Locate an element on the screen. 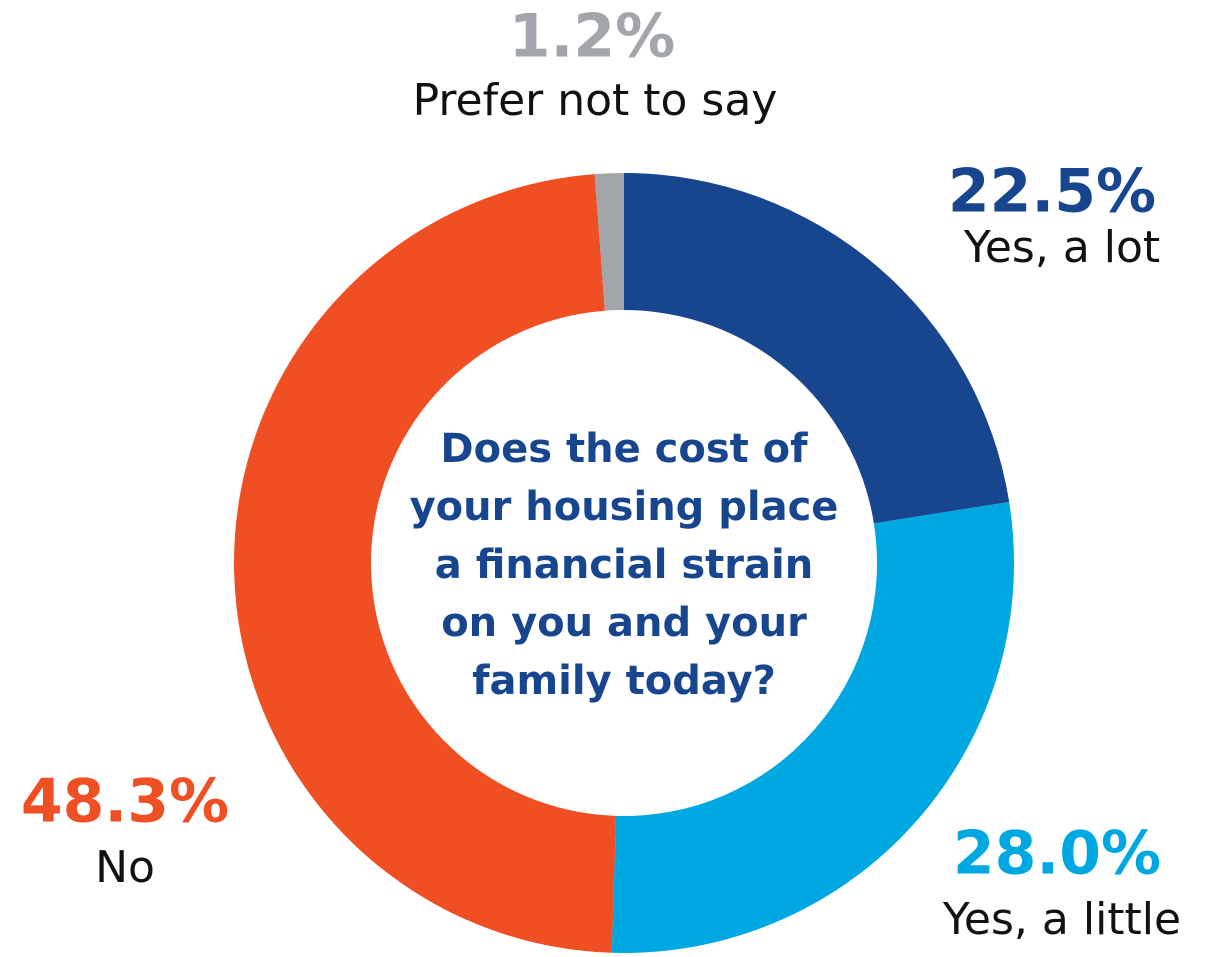 Image resolution: width=1211 pixels, height=957 pixels. value-label: 22.5% is located at coordinates (1052, 192).